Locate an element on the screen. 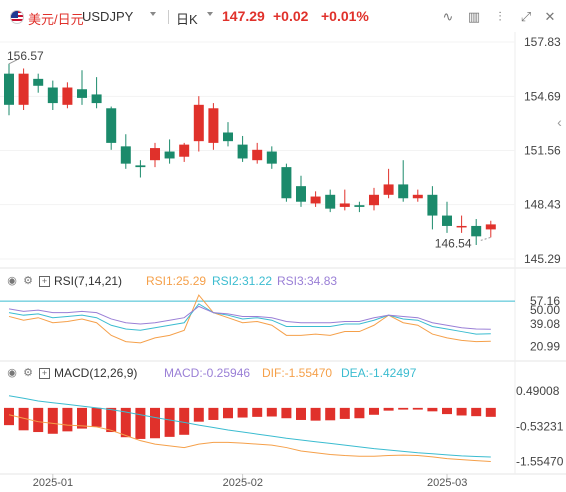  dea-value: DEA:-1.42497 is located at coordinates (379, 373).